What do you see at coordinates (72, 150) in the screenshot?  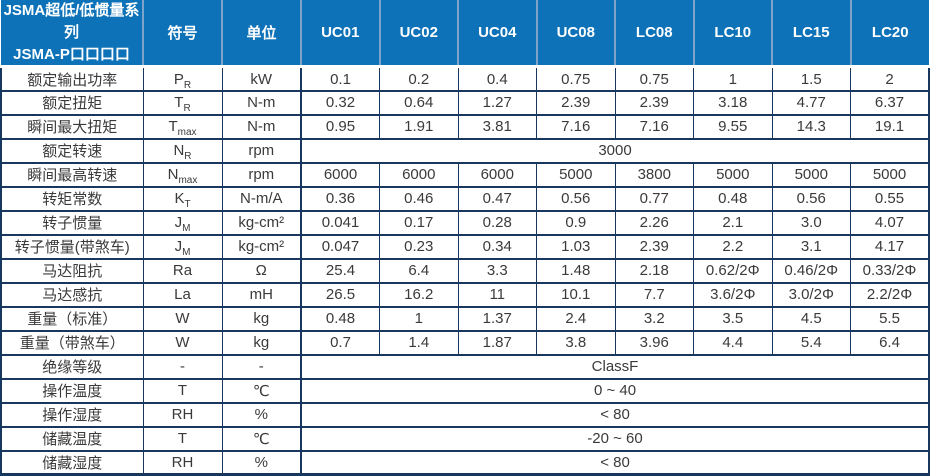 I see `row-label: 额定转速` at bounding box center [72, 150].